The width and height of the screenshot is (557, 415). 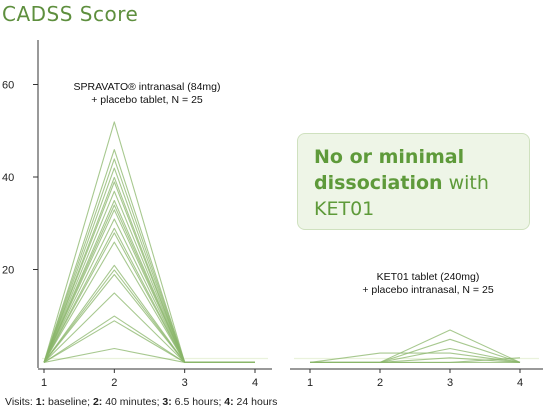 What do you see at coordinates (198, 402) in the screenshot?
I see `footnote-text-3: 6.5 hours;` at bounding box center [198, 402].